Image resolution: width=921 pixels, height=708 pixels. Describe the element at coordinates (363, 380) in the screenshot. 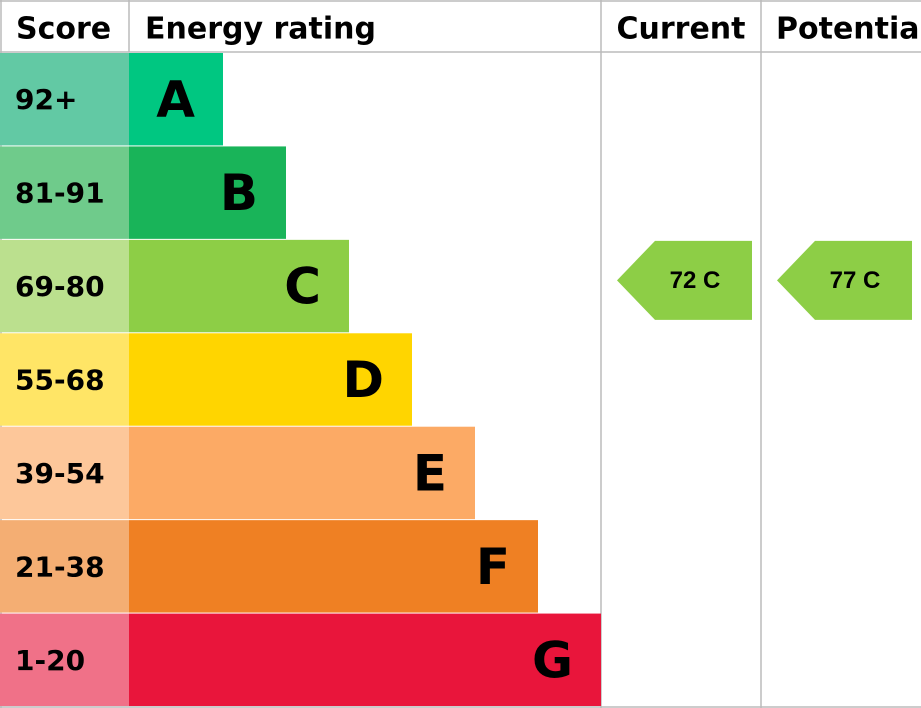

I see `rating-letter: D` at that location.